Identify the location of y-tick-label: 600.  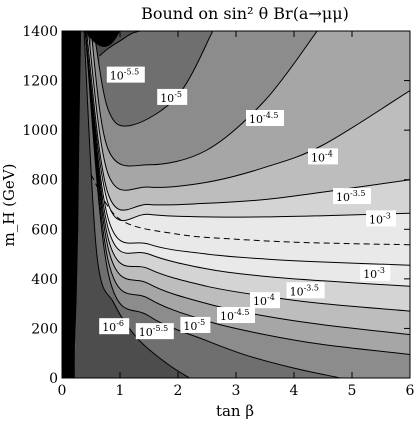
(44, 230).